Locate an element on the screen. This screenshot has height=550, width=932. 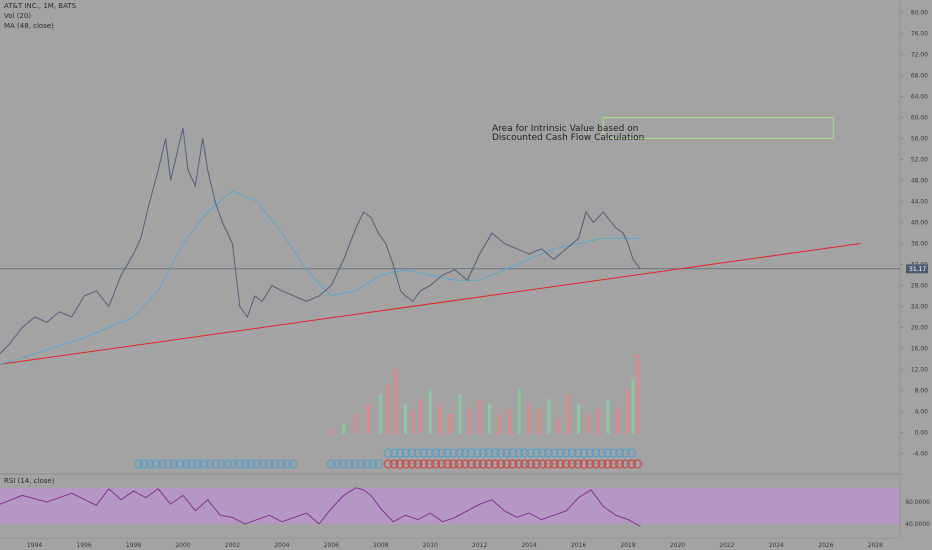
ma-legend: MA (48, close) is located at coordinates (29, 26).